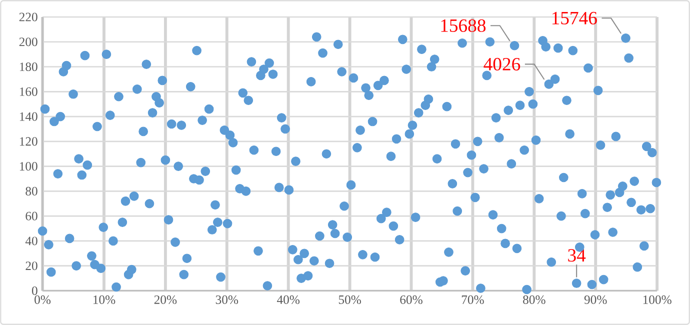  What do you see at coordinates (28, 17) in the screenshot?
I see `y-tick-label: 220` at bounding box center [28, 17].